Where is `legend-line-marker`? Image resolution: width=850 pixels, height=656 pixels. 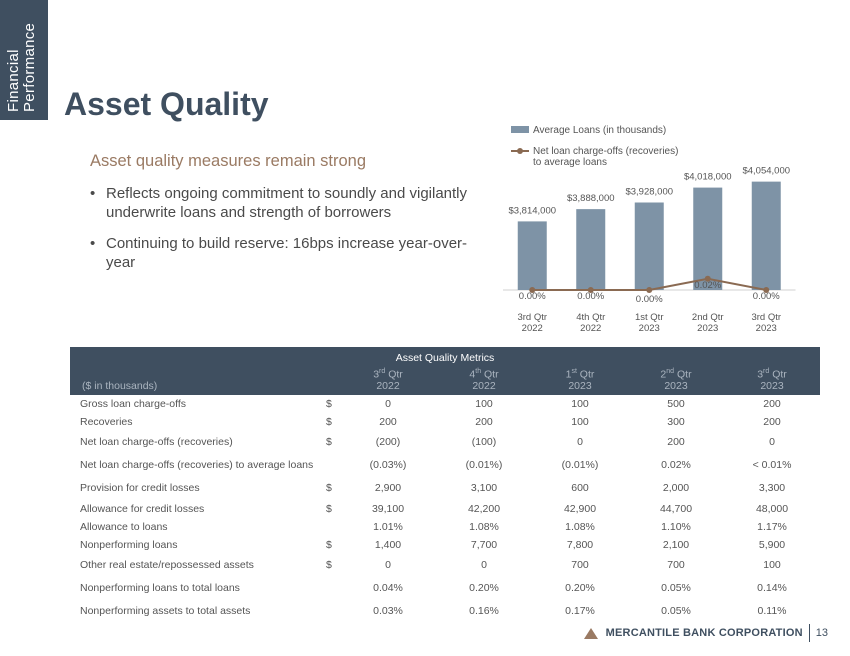 legend-line-marker is located at coordinates (520, 151).